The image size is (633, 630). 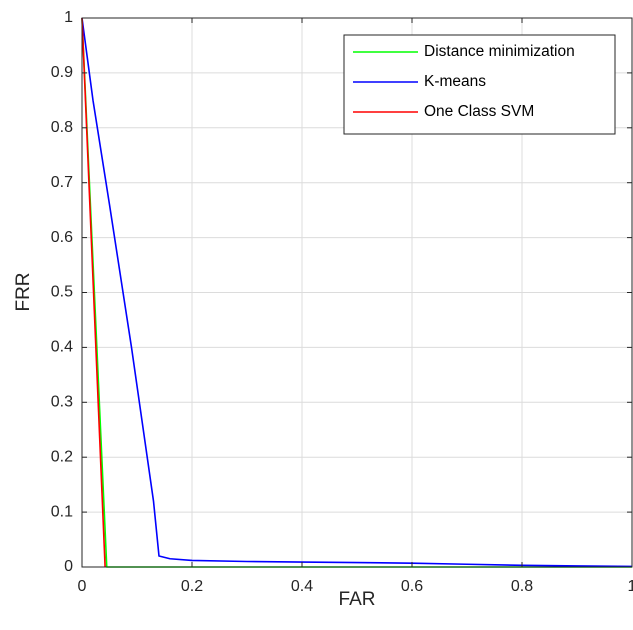 What do you see at coordinates (62, 182) in the screenshot?
I see `y-tick-label: 0.7` at bounding box center [62, 182].